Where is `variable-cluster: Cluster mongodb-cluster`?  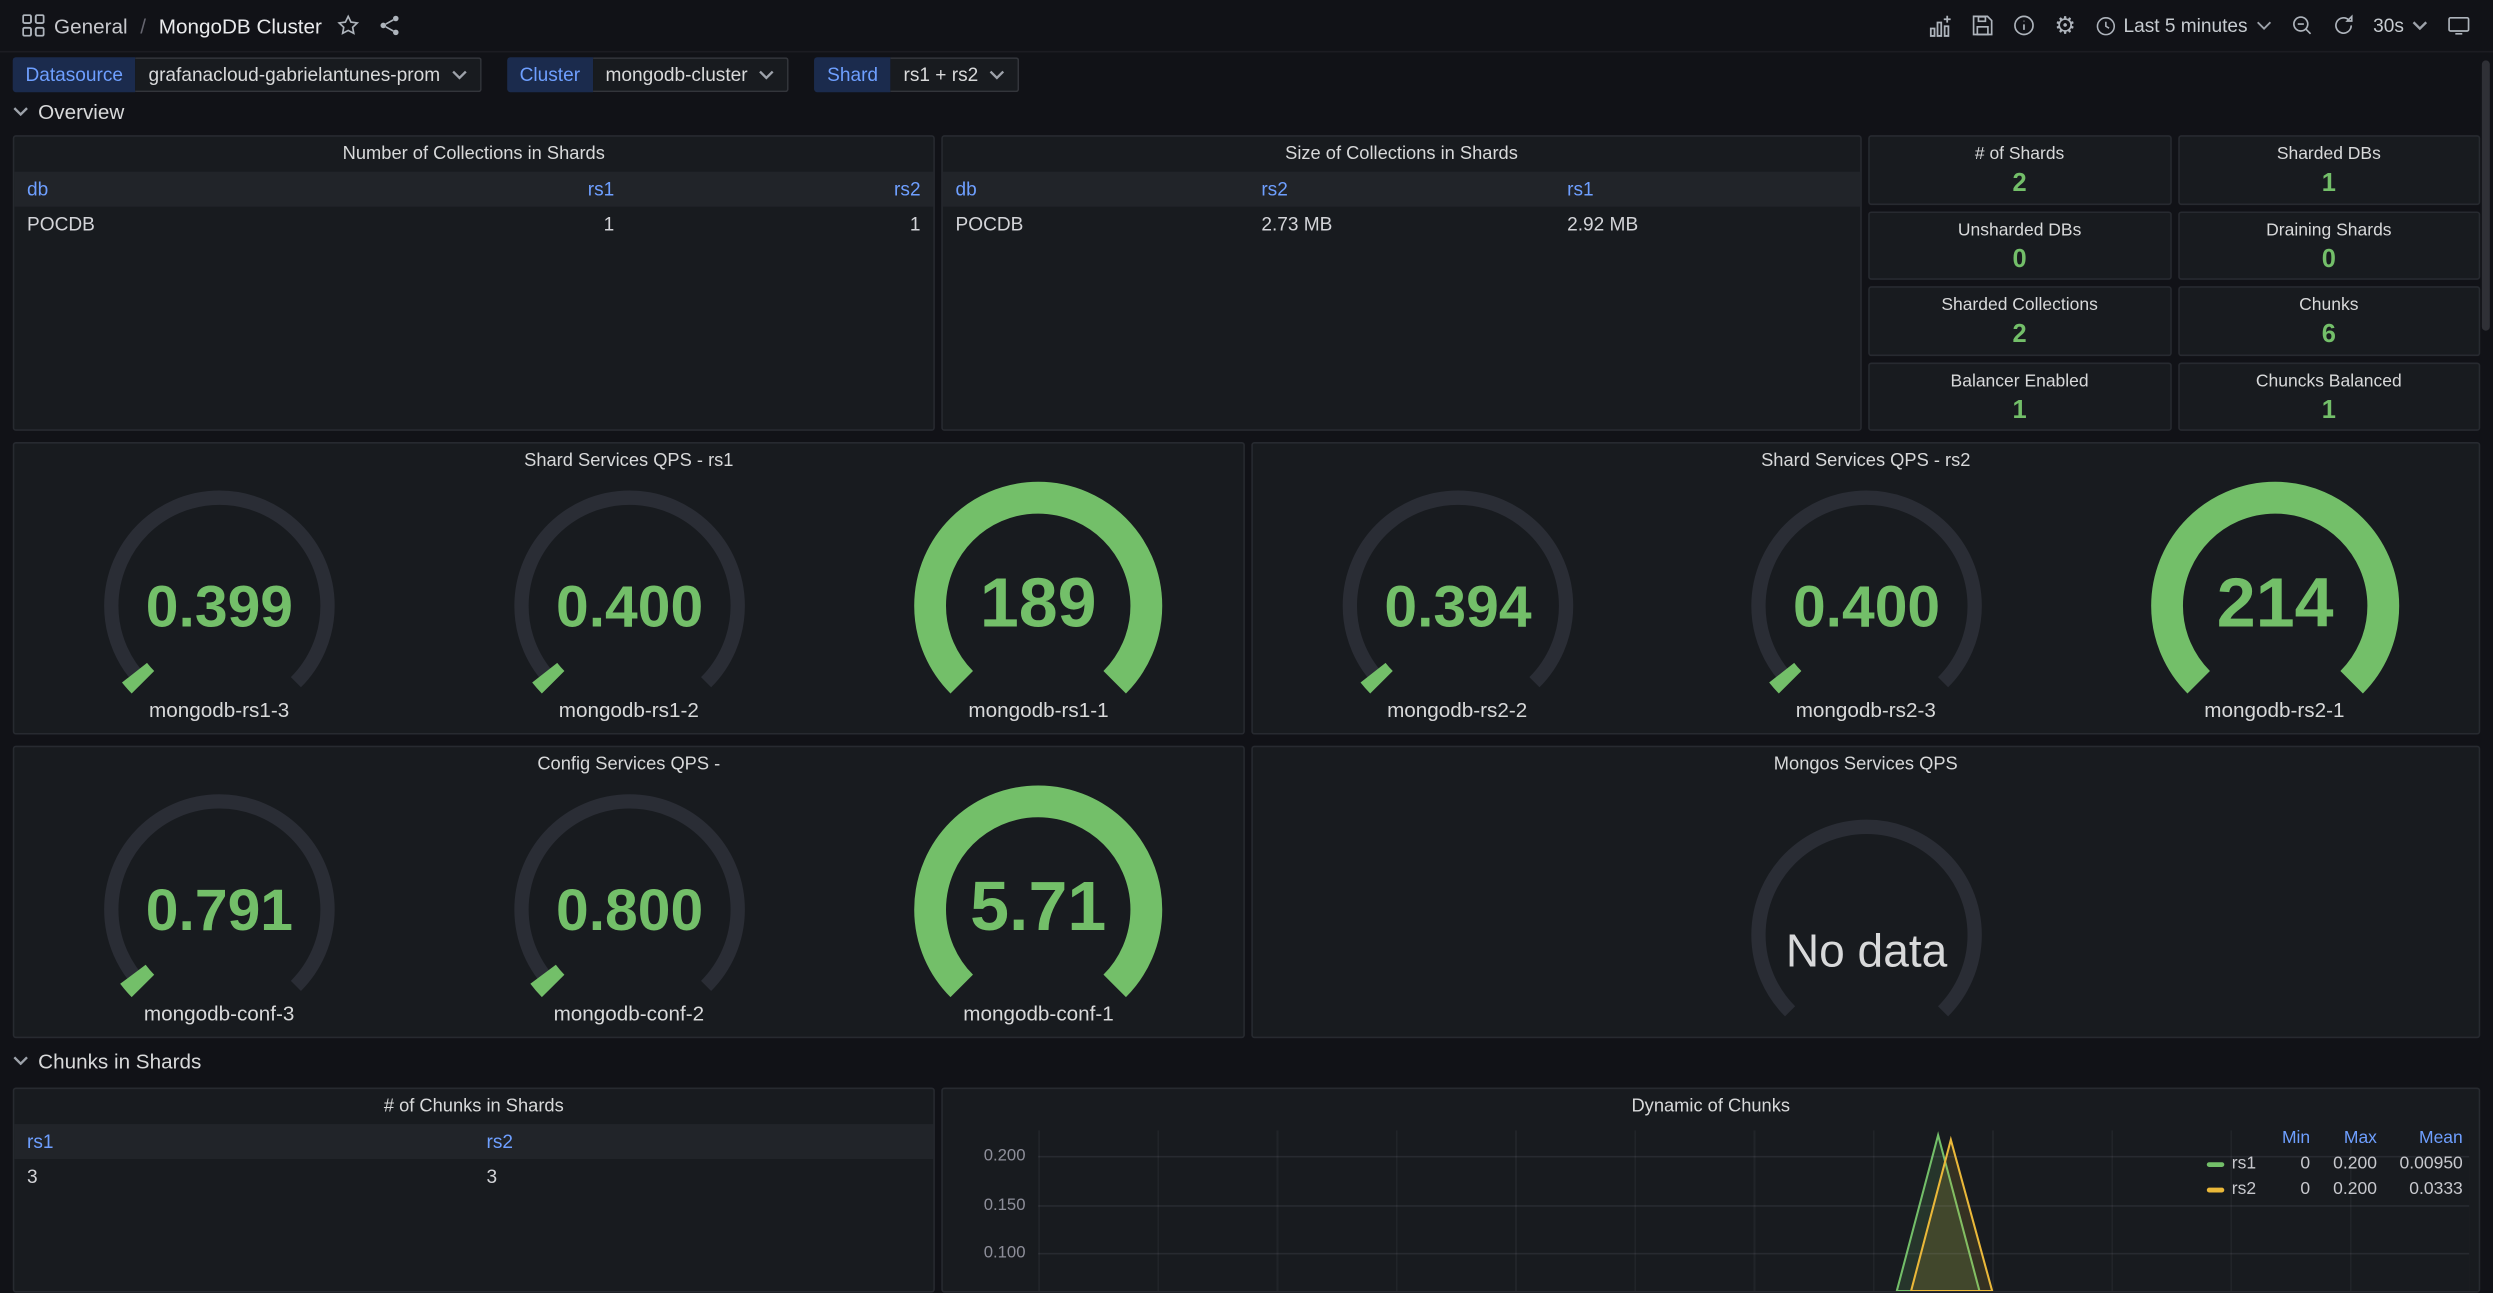 variable-cluster: Cluster mongodb-cluster is located at coordinates (647, 75).